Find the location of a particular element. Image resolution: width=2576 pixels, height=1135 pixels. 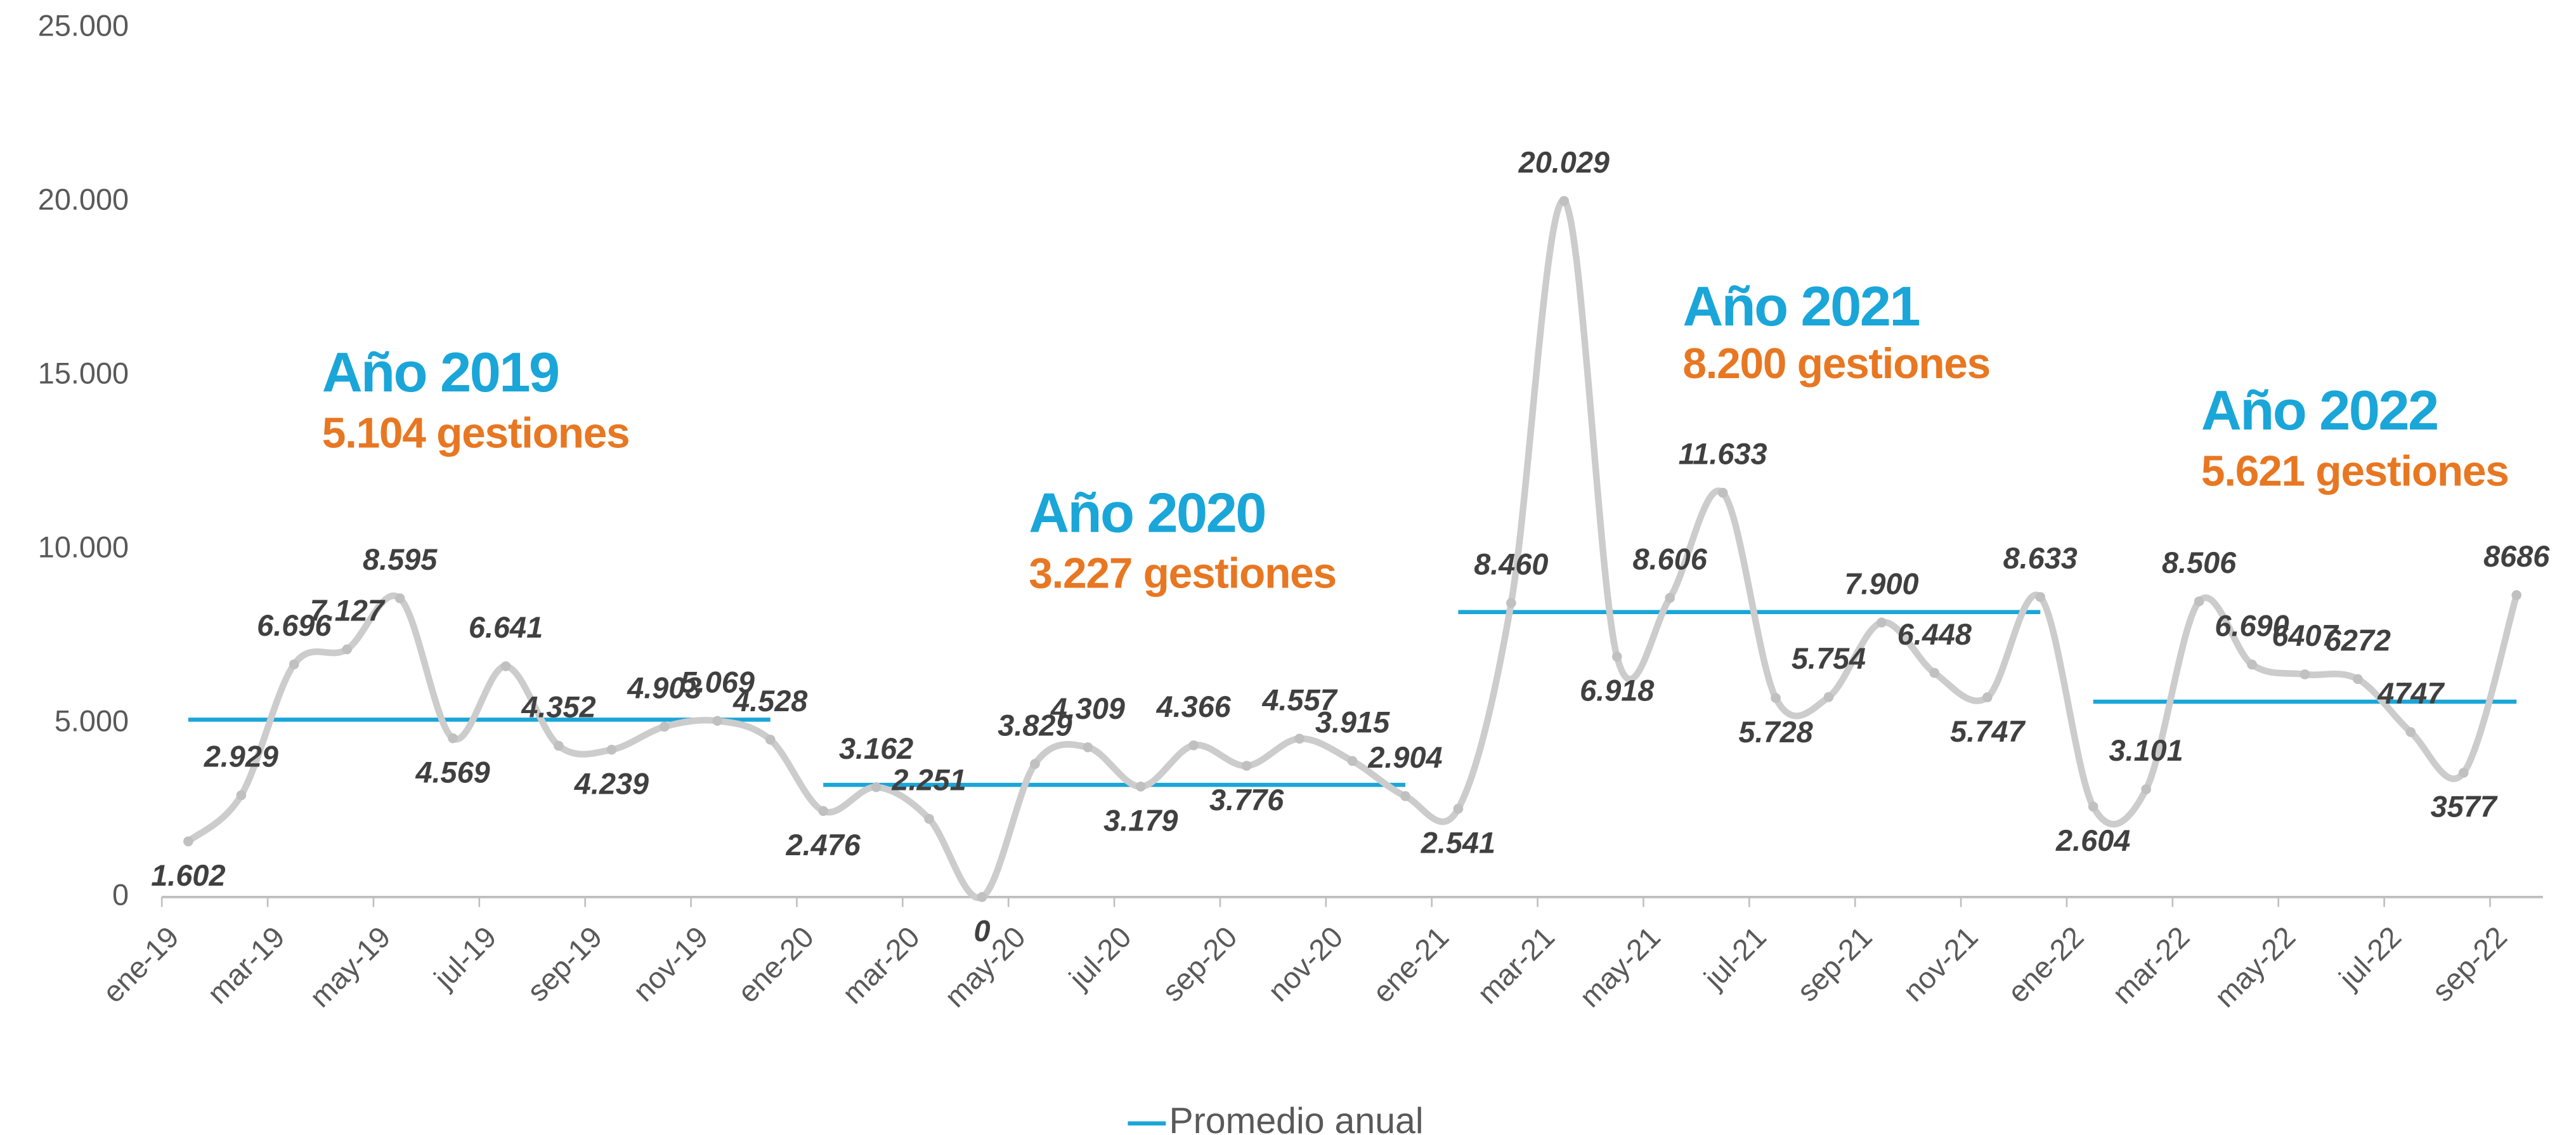

x-tick-label: sep-20 is located at coordinates (1200, 963).